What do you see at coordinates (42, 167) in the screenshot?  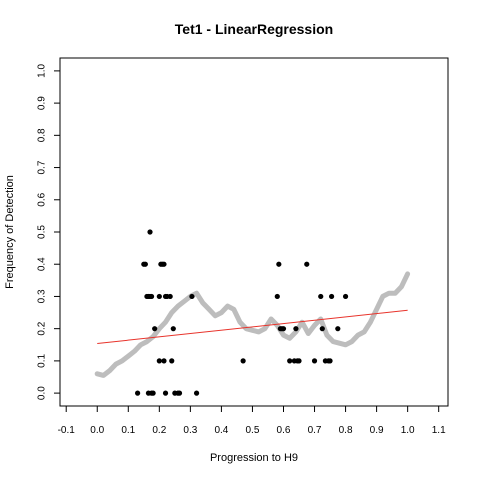 I see `y-tick-label: 0.7` at bounding box center [42, 167].